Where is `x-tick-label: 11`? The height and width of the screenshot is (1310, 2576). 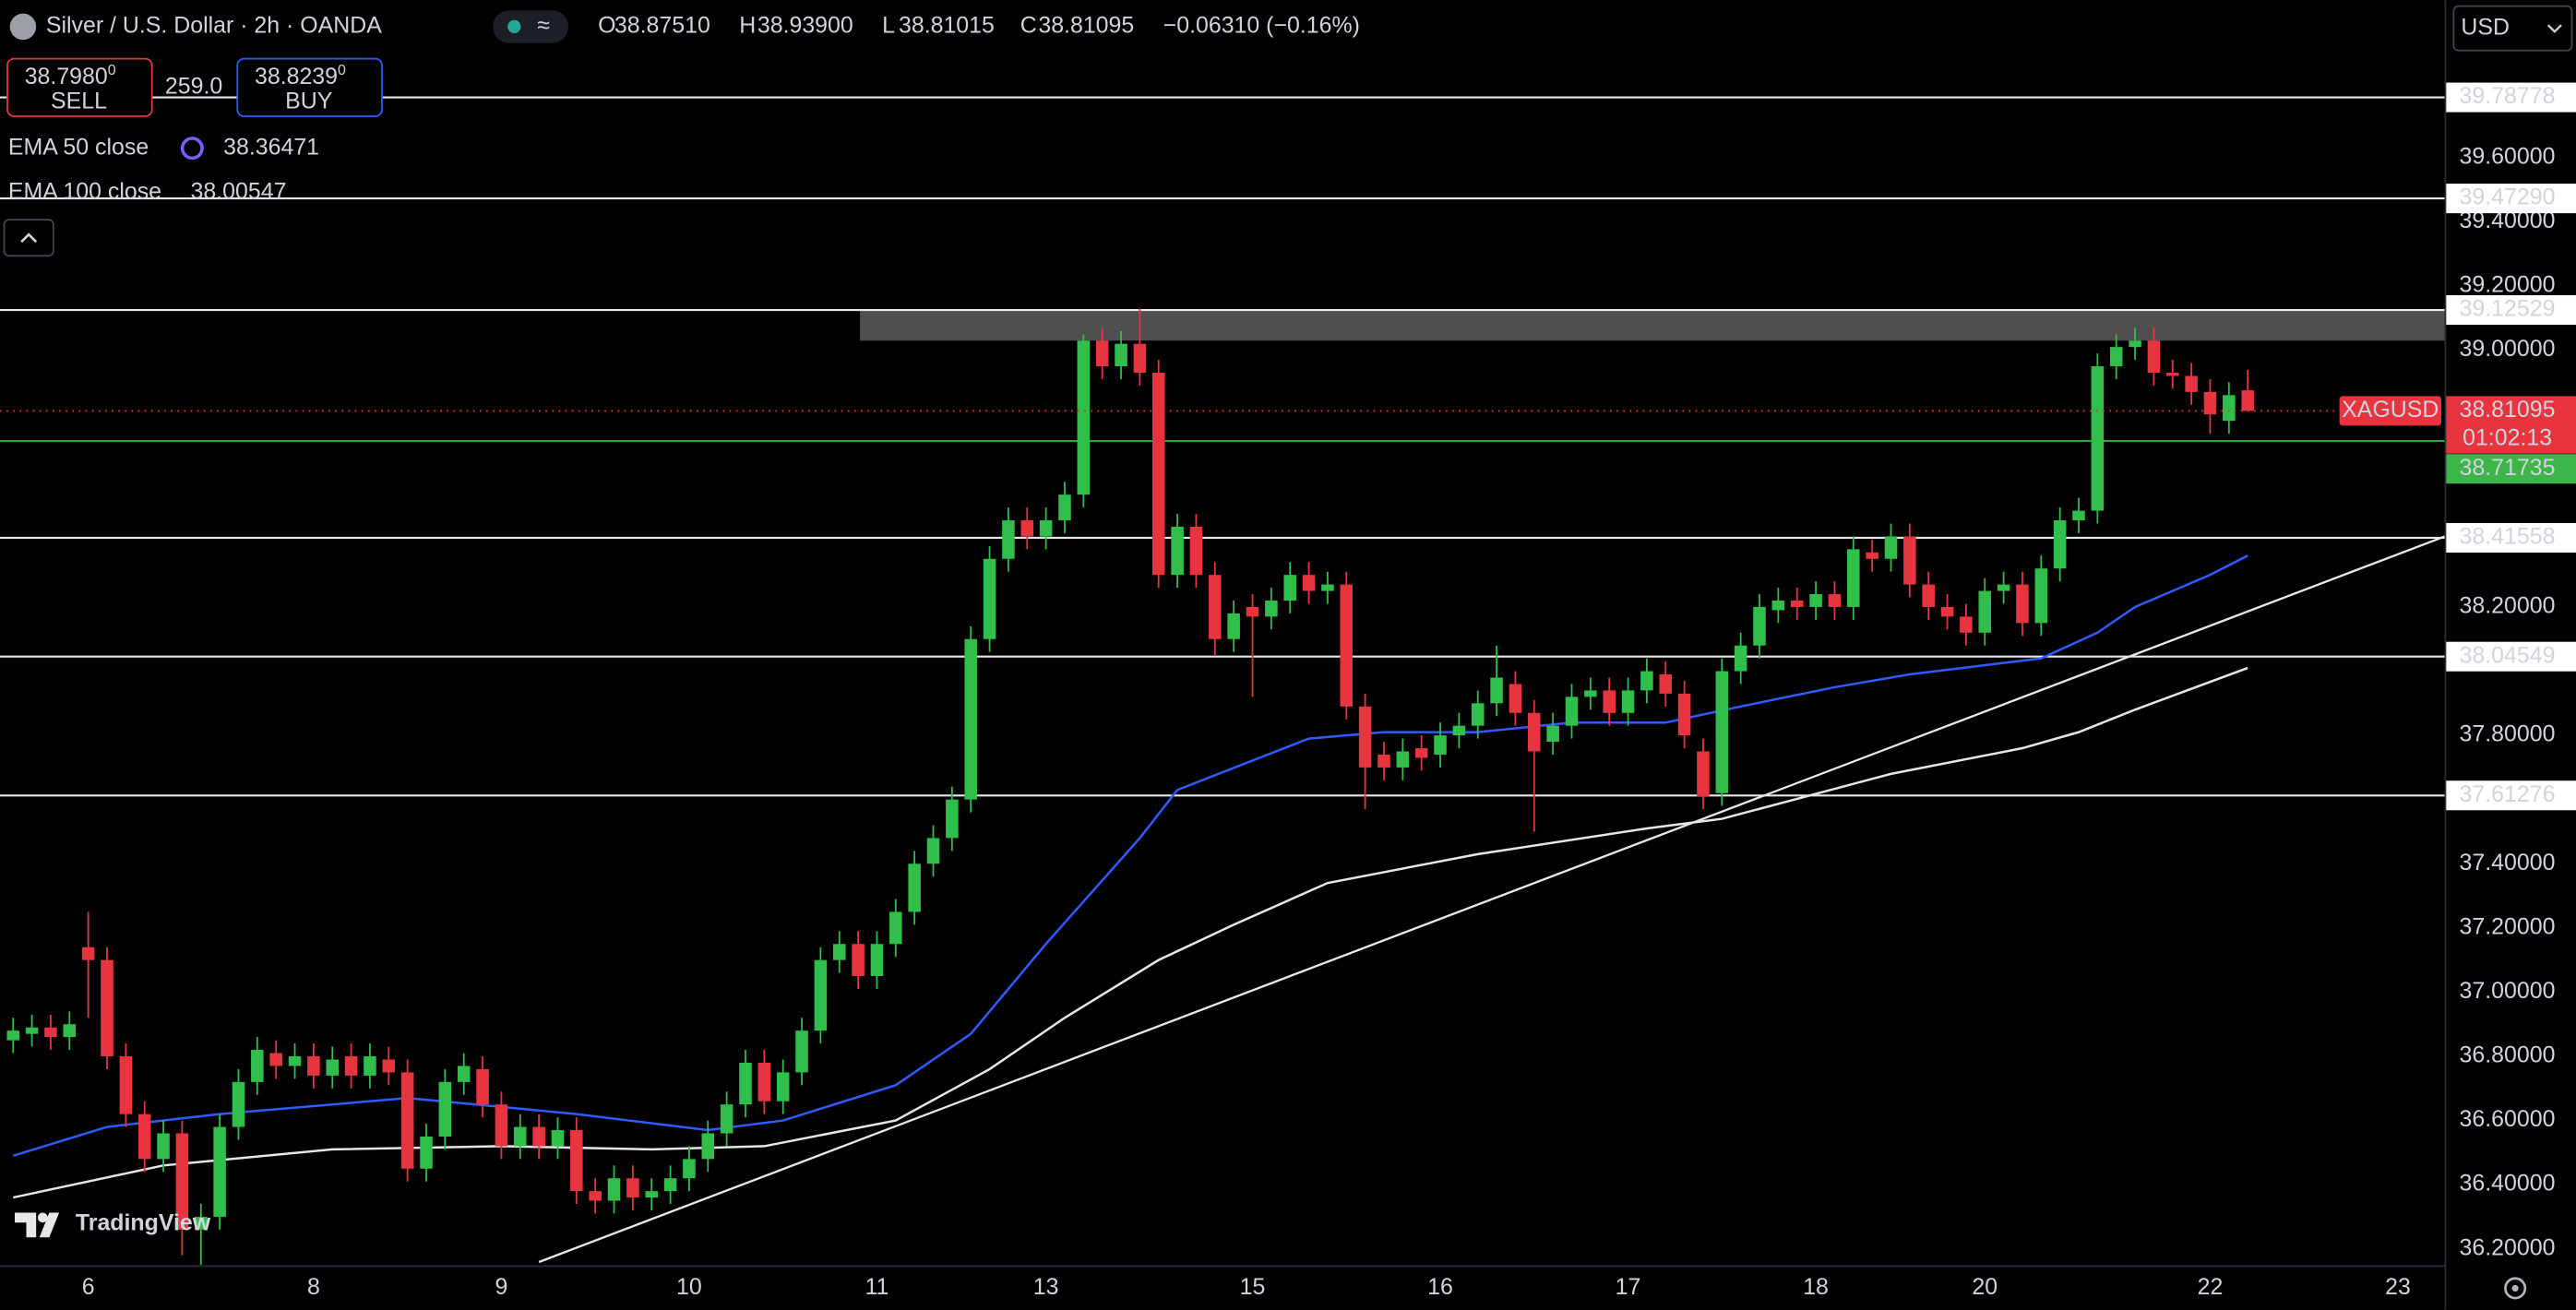 x-tick-label: 11 is located at coordinates (877, 1287).